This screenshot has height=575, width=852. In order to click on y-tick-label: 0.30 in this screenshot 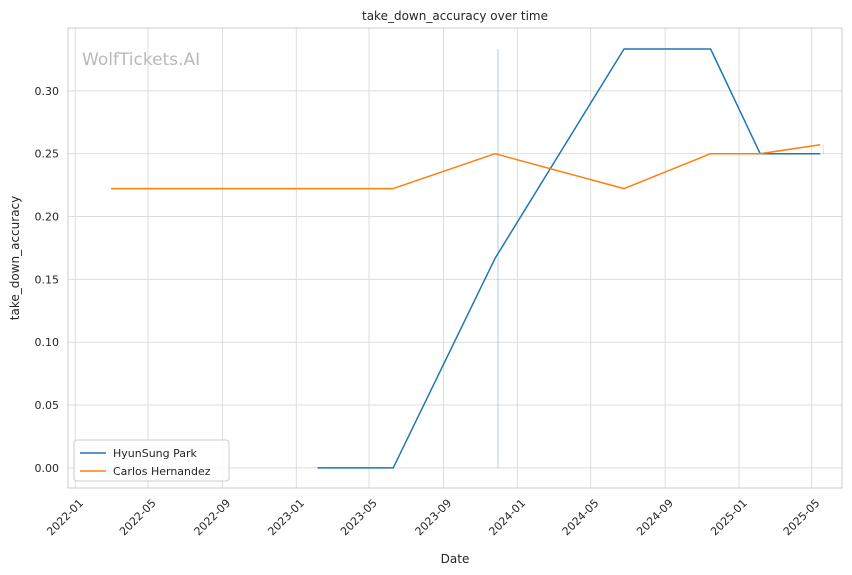, I will do `click(47, 91)`.